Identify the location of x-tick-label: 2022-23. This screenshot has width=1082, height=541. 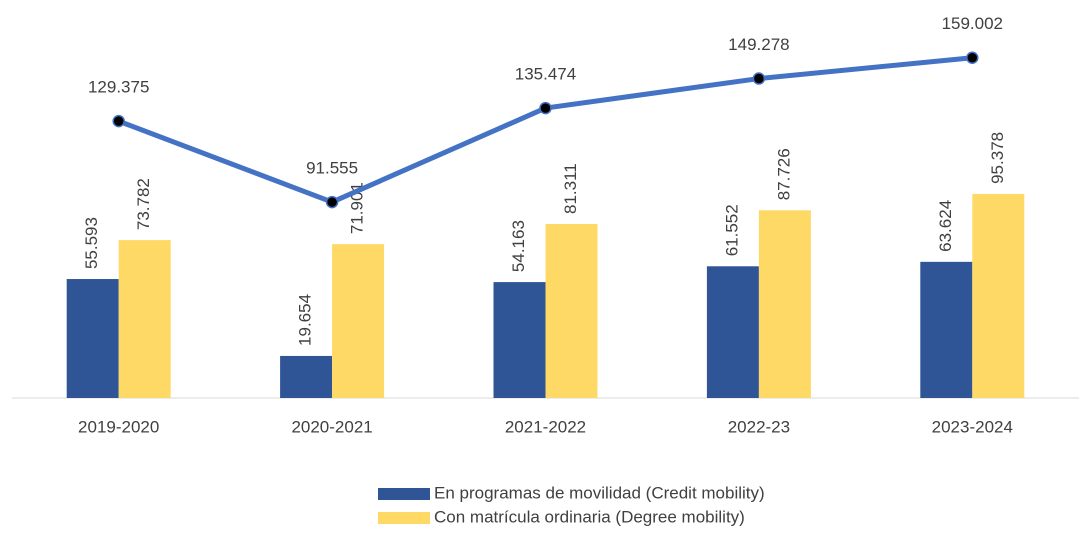
(759, 426).